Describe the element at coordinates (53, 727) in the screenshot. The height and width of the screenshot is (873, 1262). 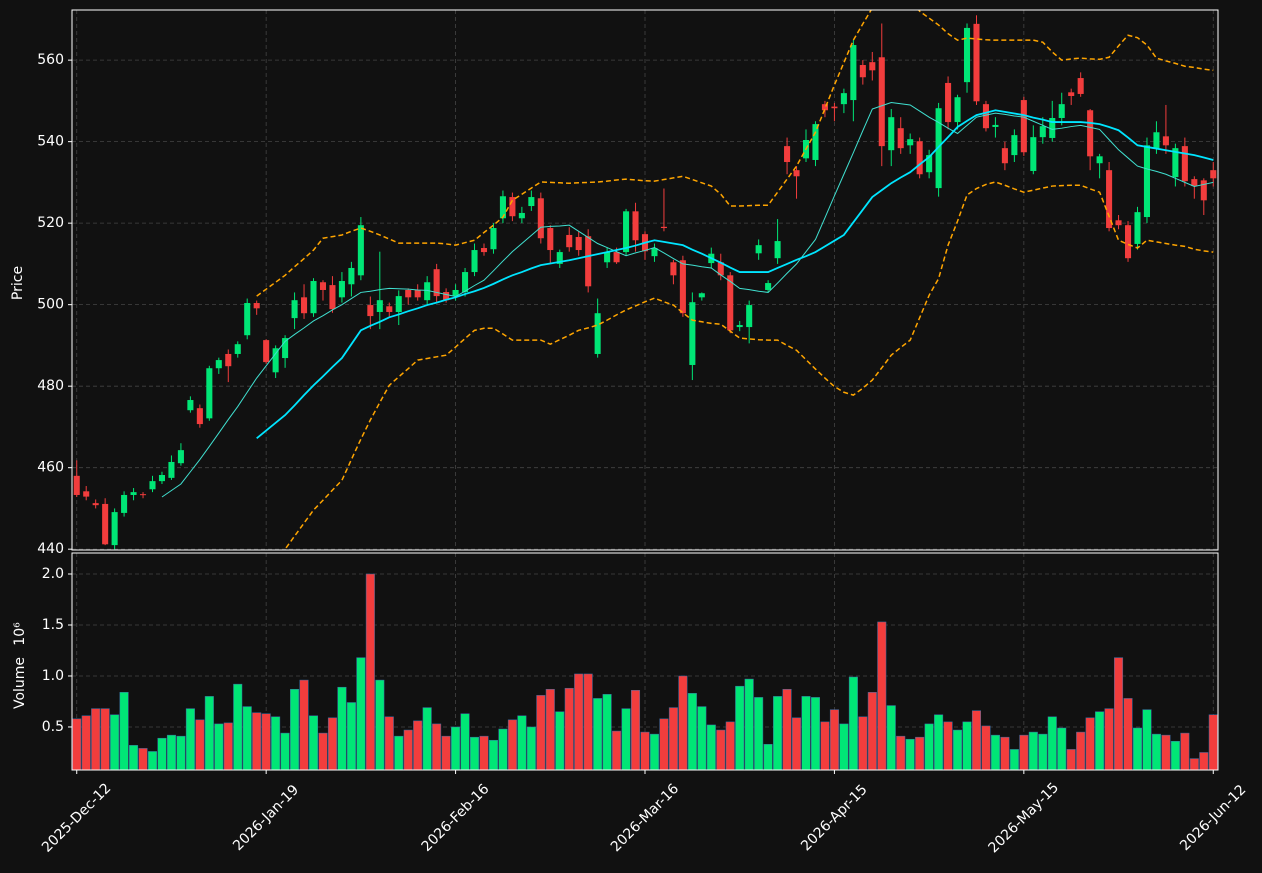
I see `volume-tick-label: 0.5` at that location.